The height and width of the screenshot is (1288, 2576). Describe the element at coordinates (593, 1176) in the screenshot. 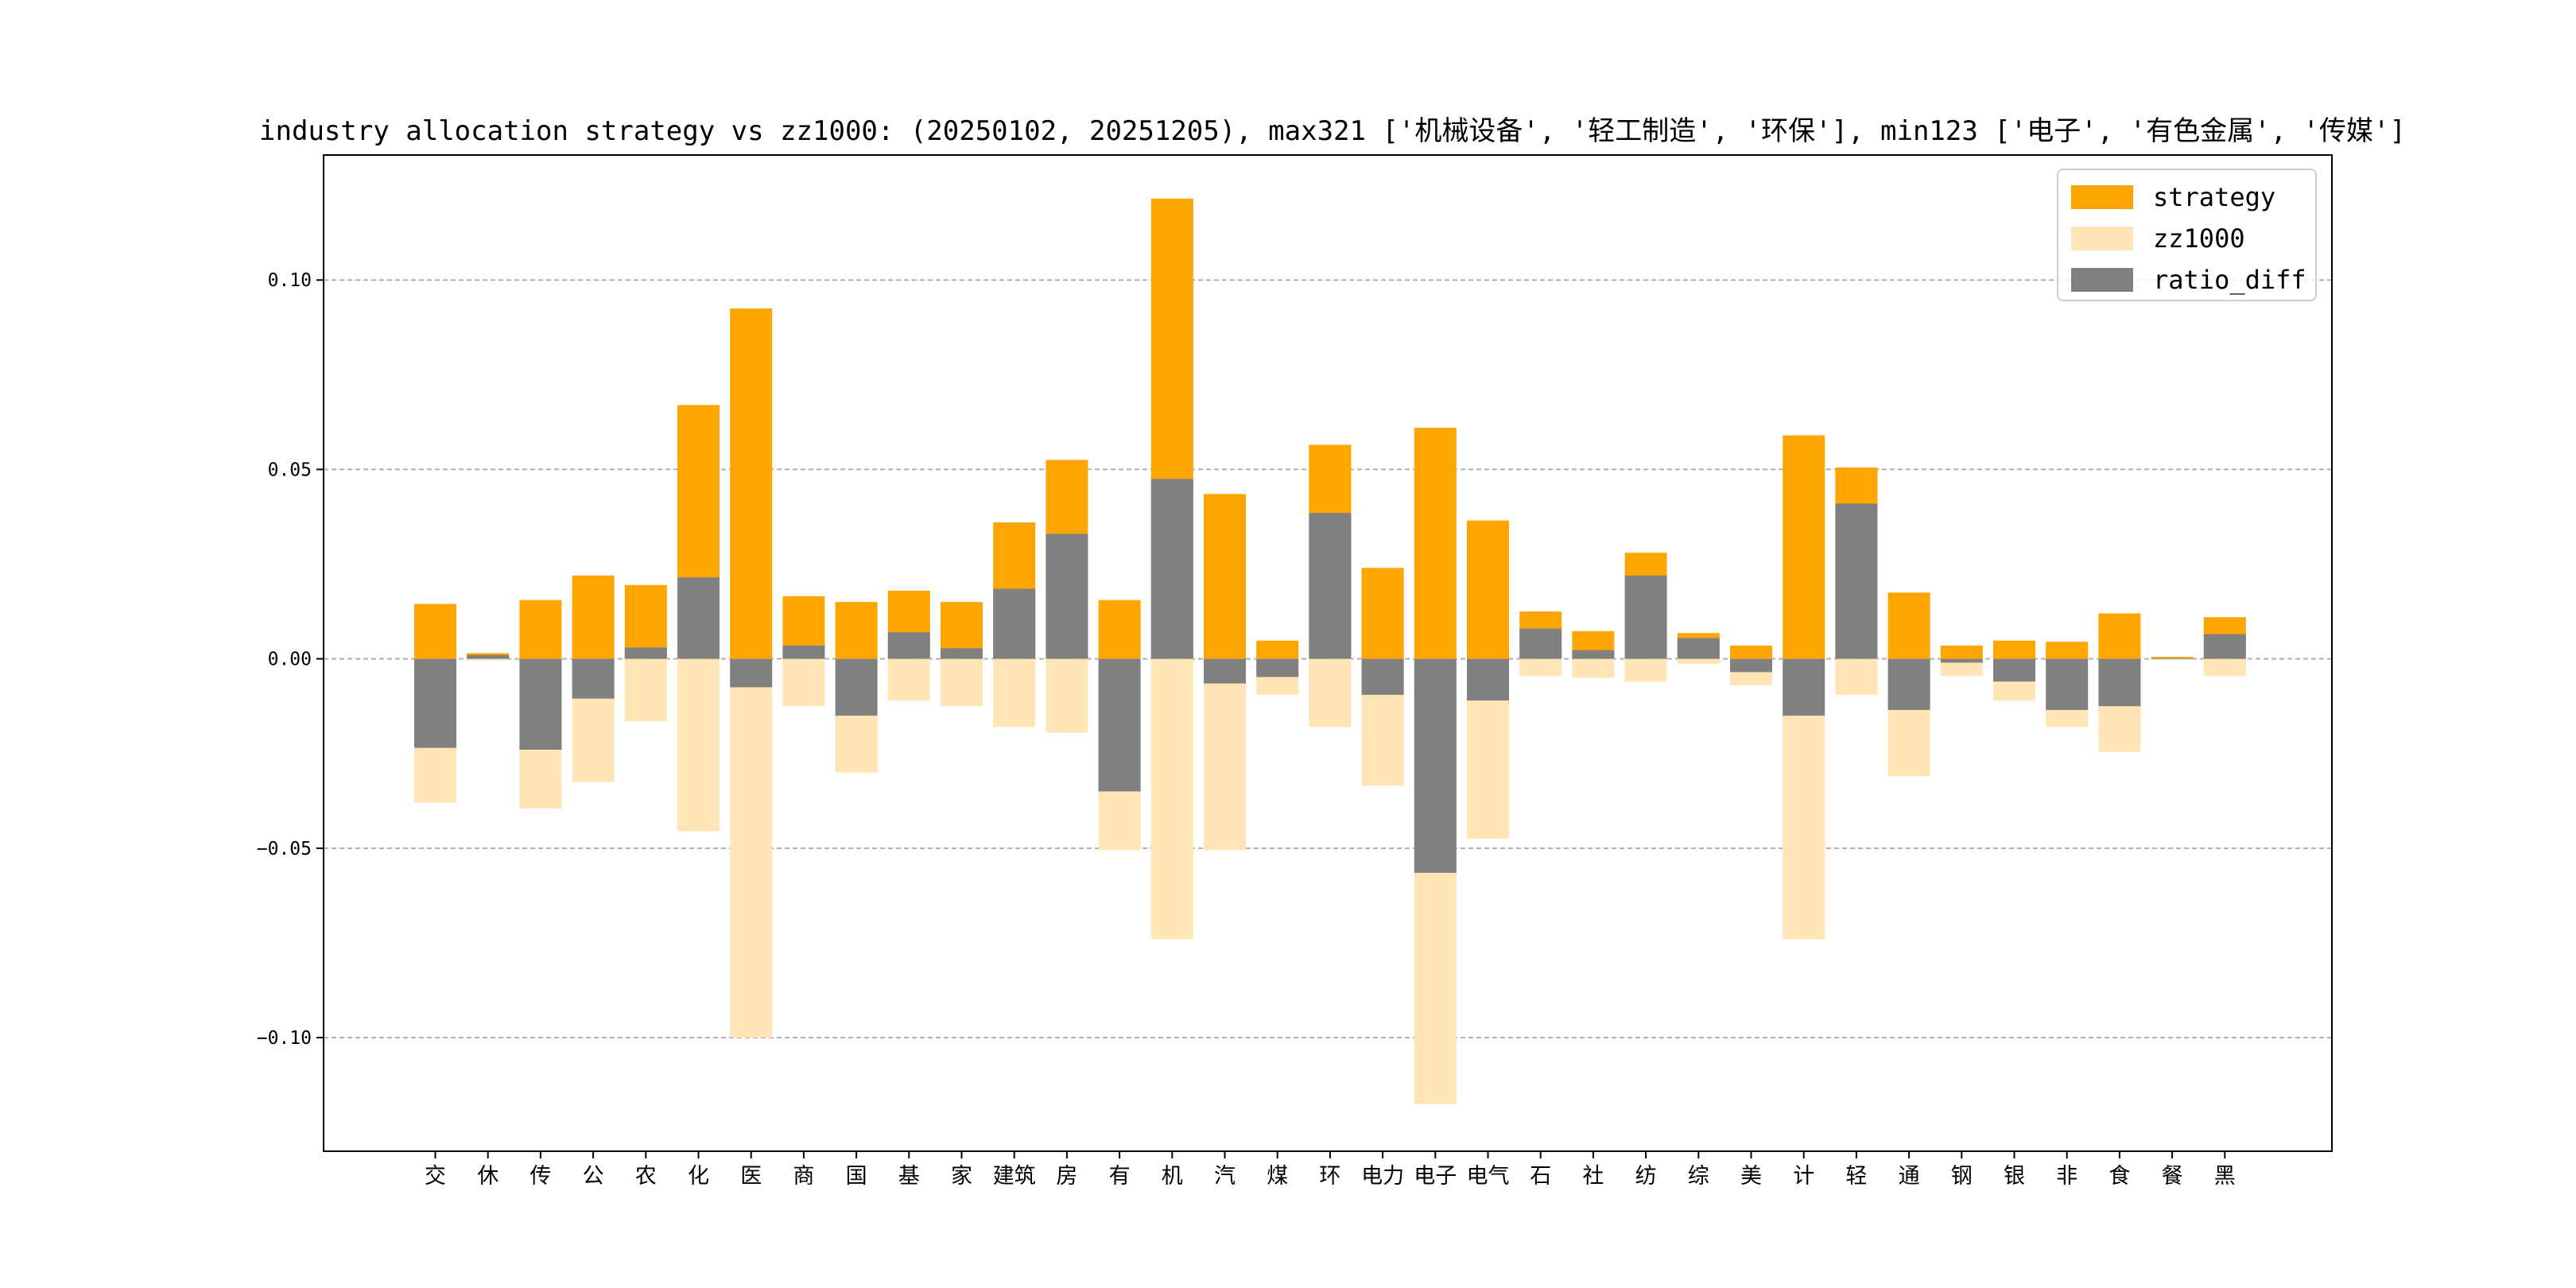

I see `x-tick-label: 公` at that location.